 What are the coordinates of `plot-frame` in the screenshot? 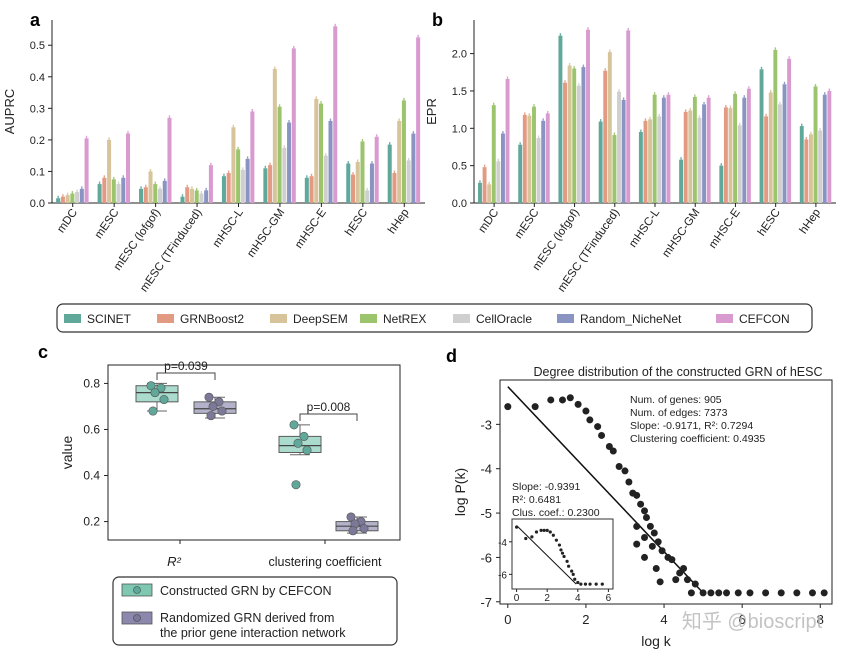 It's located at (254, 452).